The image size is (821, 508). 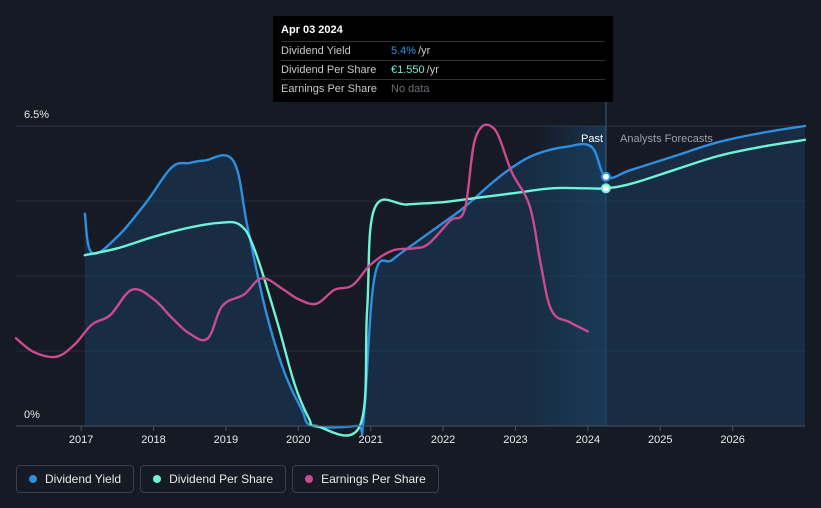 I want to click on x-tick-label: 2019, so click(x=226, y=440).